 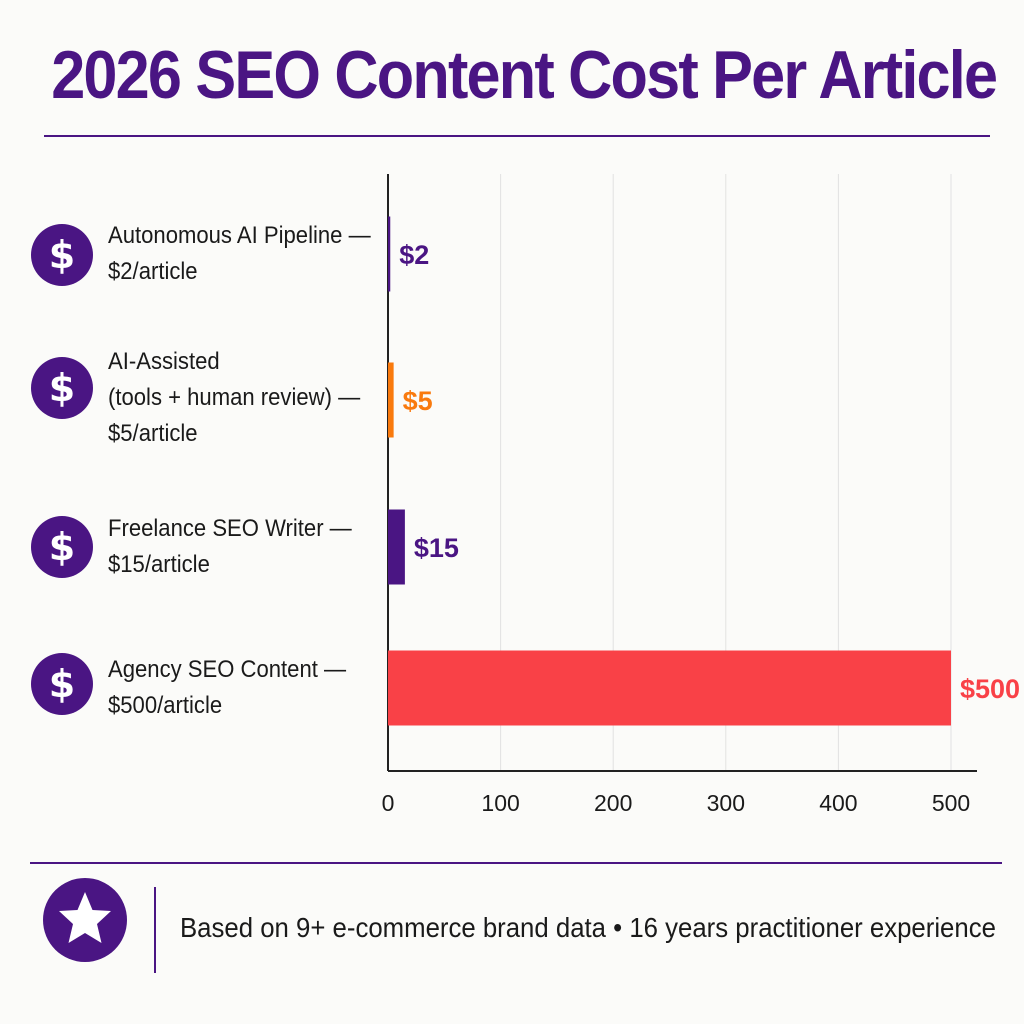 I want to click on value-label: $2, so click(x=414, y=255).